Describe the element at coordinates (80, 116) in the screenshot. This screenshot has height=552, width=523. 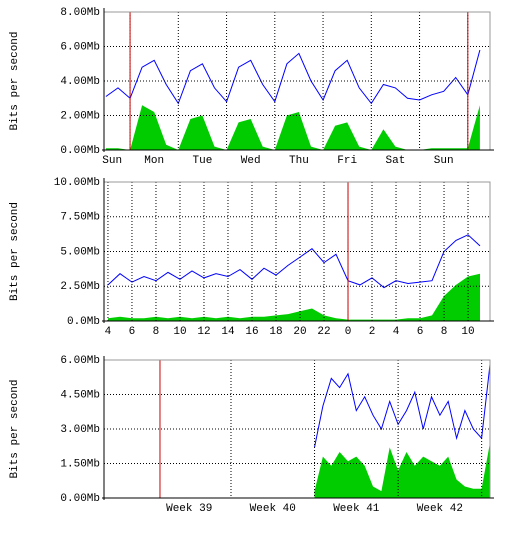
I see `y-tick-label: 2.00Mb` at that location.